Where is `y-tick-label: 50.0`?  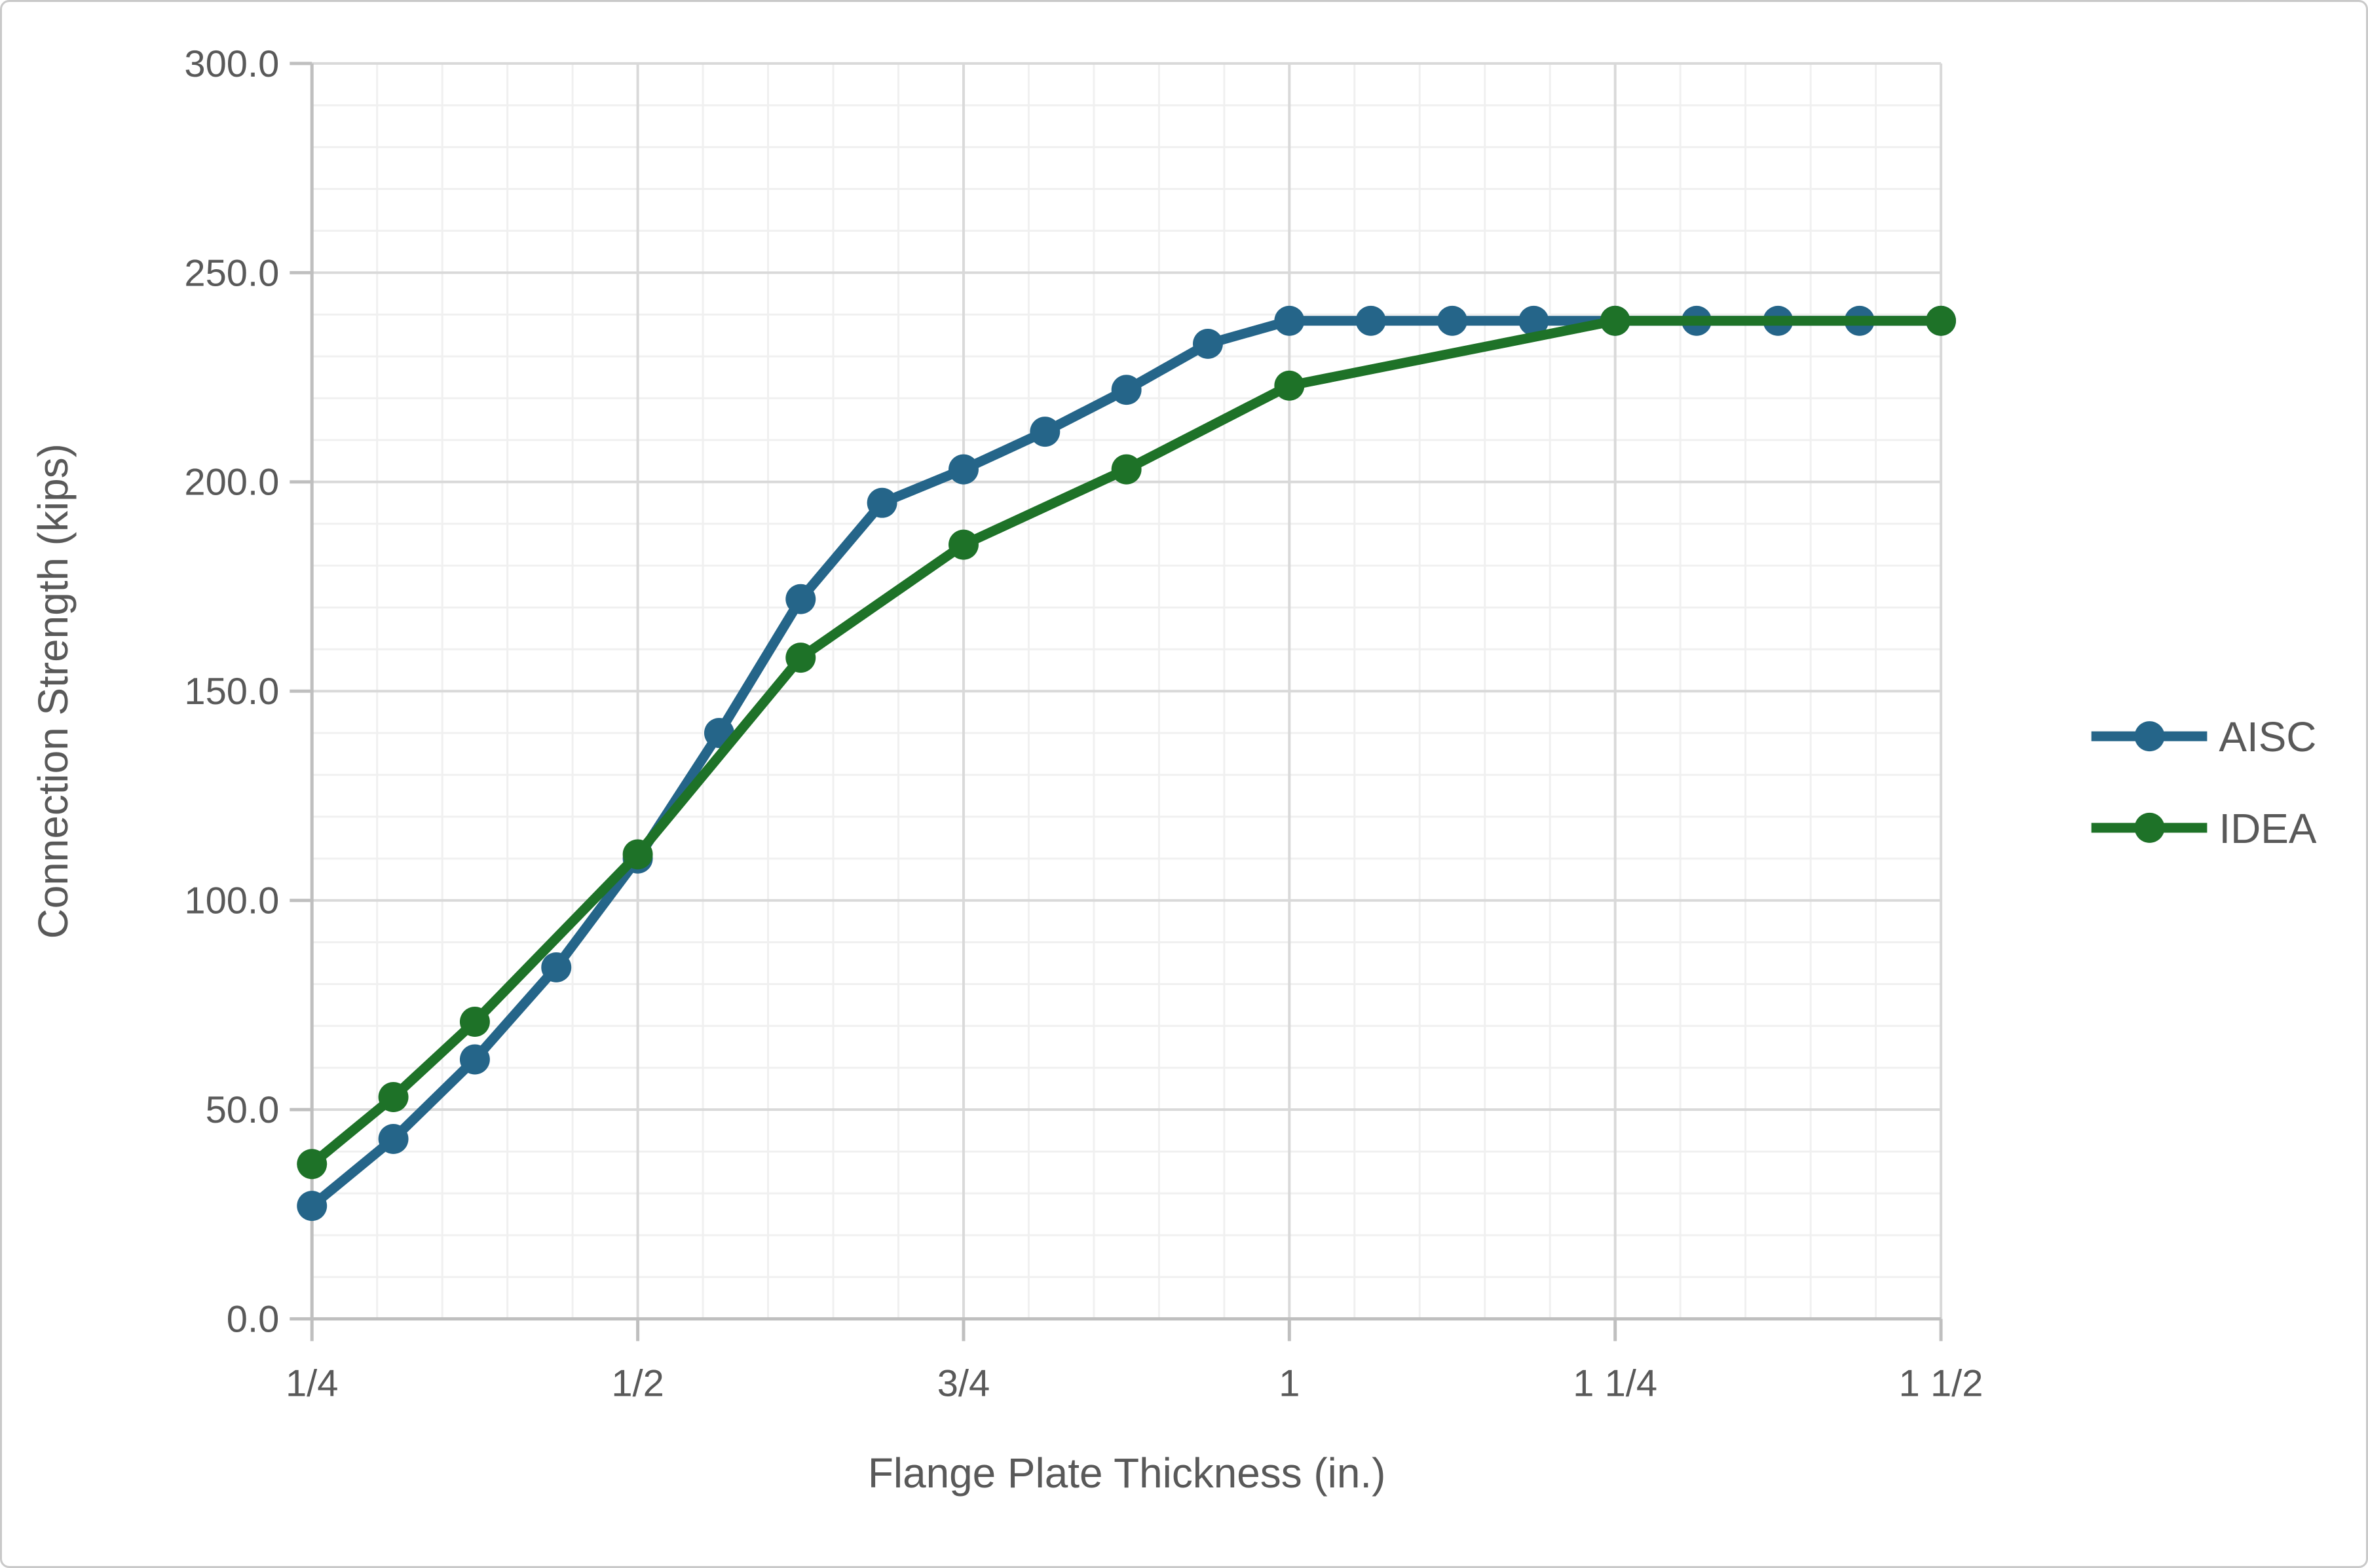 y-tick-label: 50.0 is located at coordinates (243, 1110).